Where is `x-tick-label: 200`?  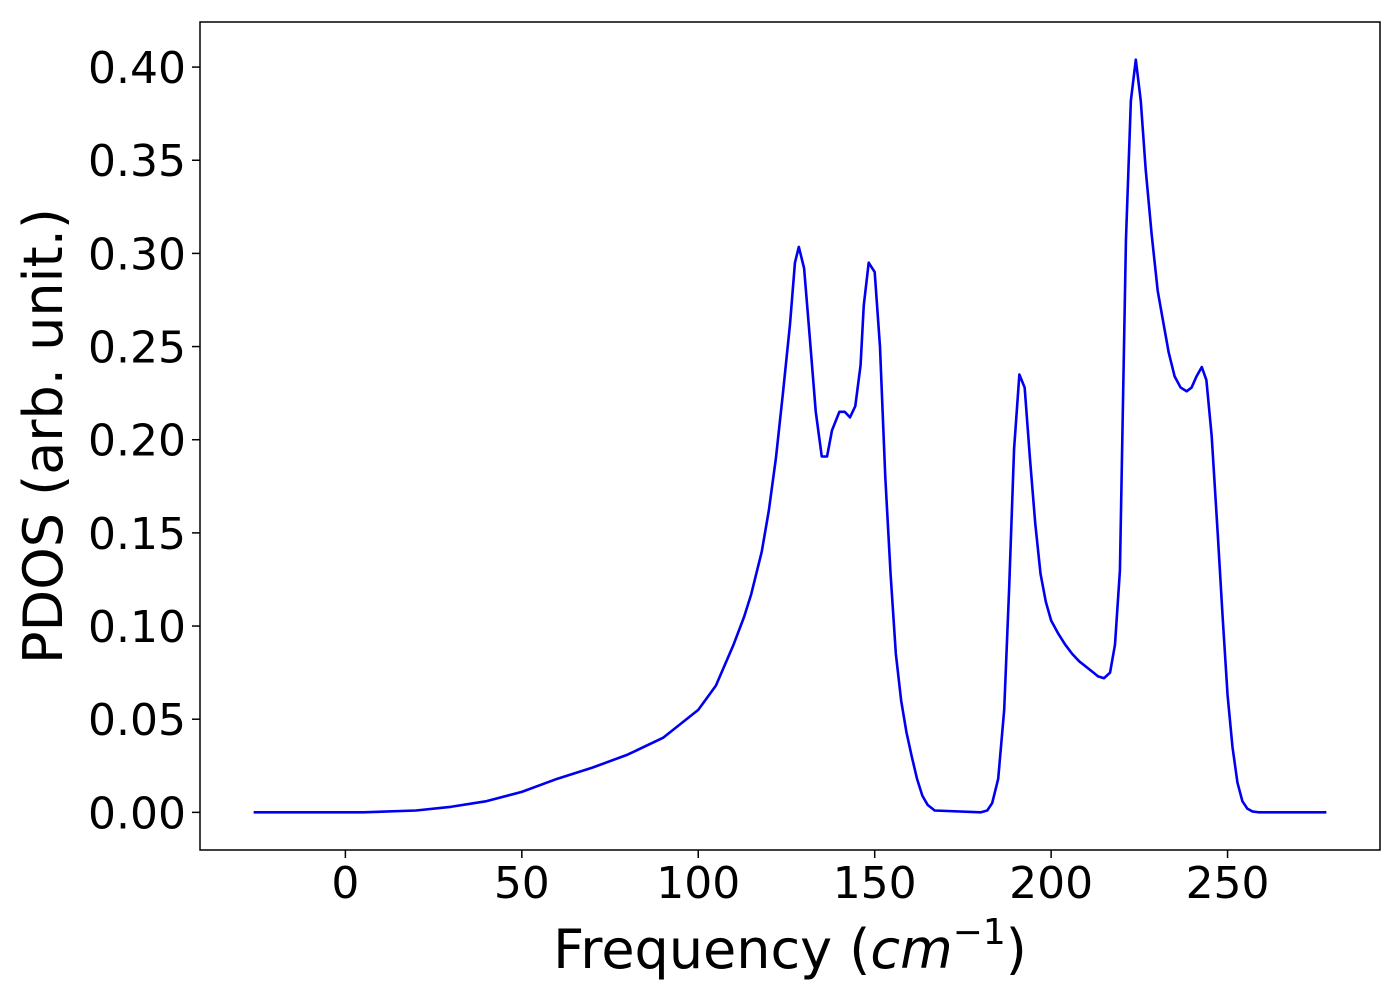 x-tick-label: 200 is located at coordinates (1051, 883).